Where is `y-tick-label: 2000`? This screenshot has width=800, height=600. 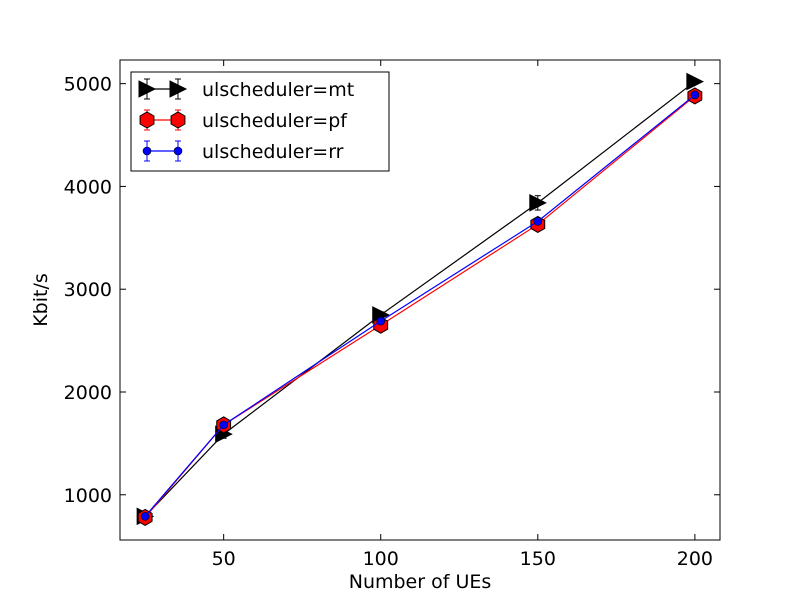
y-tick-label: 2000 is located at coordinates (88, 393).